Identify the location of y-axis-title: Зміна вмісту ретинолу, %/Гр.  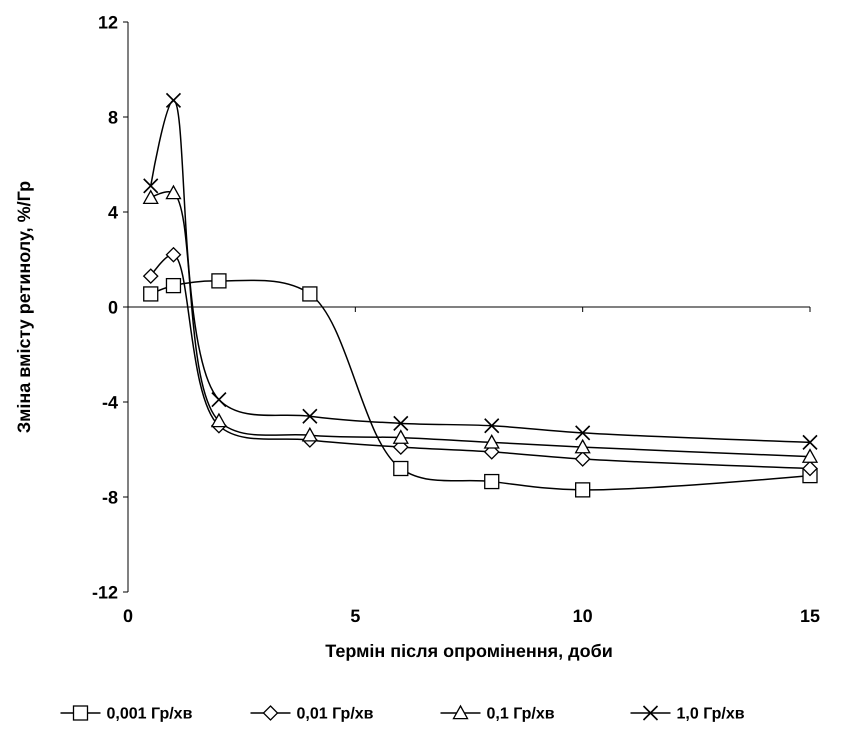
(24, 307).